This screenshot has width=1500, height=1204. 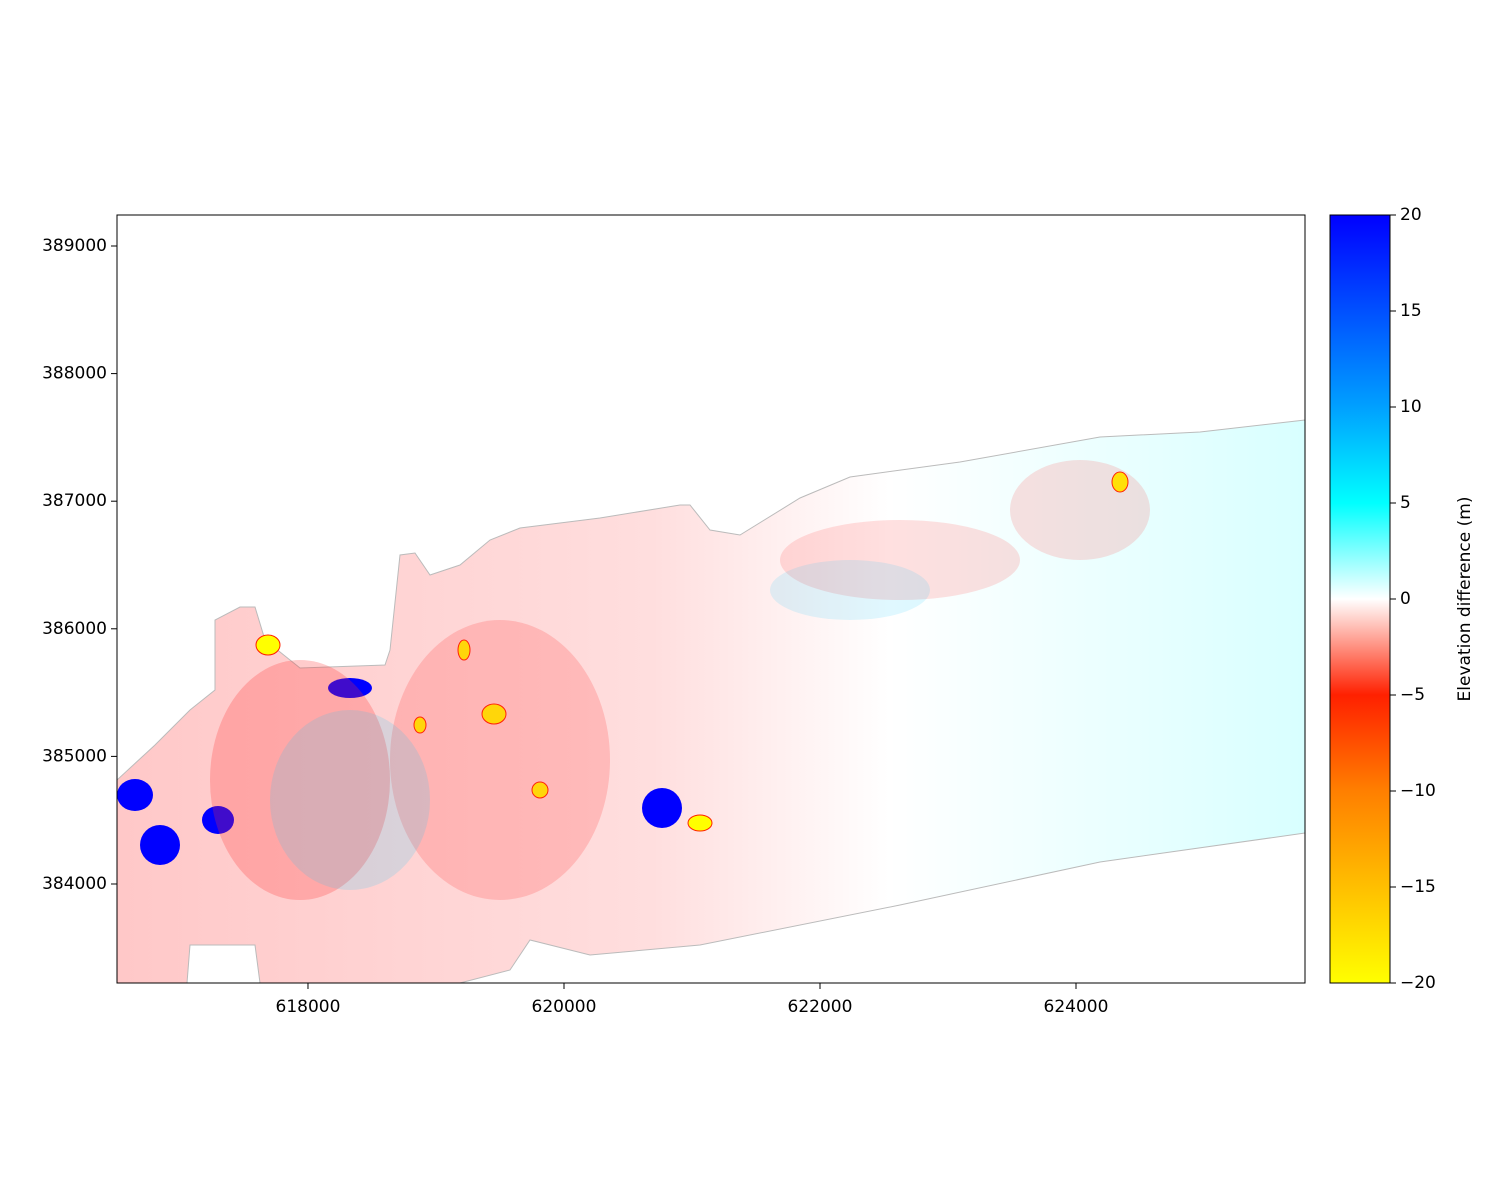 What do you see at coordinates (1412, 695) in the screenshot?
I see `colorbar-tick-label: −5` at bounding box center [1412, 695].